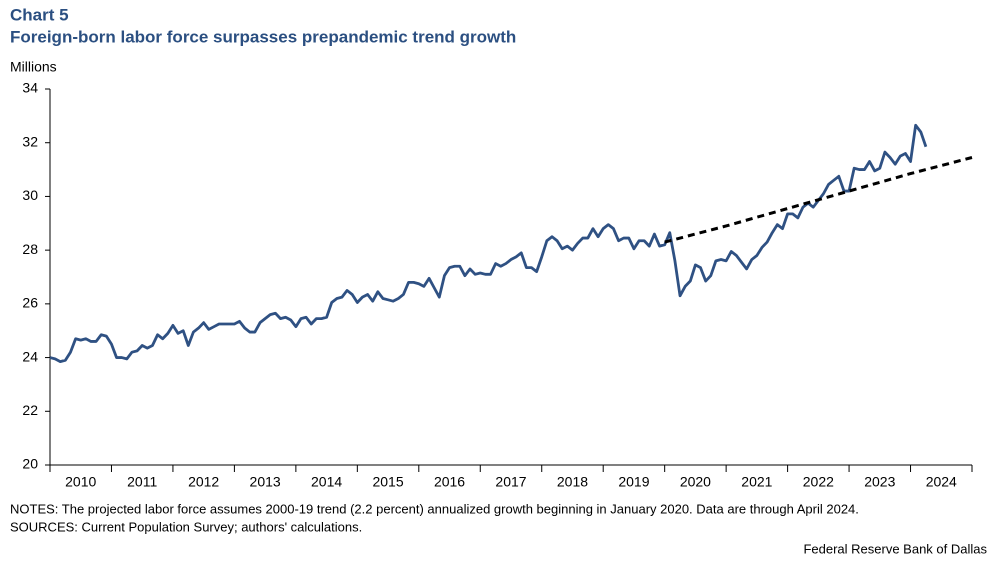 Image resolution: width=997 pixels, height=564 pixels. What do you see at coordinates (30, 141) in the screenshot?
I see `y-tick-label: 32` at bounding box center [30, 141].